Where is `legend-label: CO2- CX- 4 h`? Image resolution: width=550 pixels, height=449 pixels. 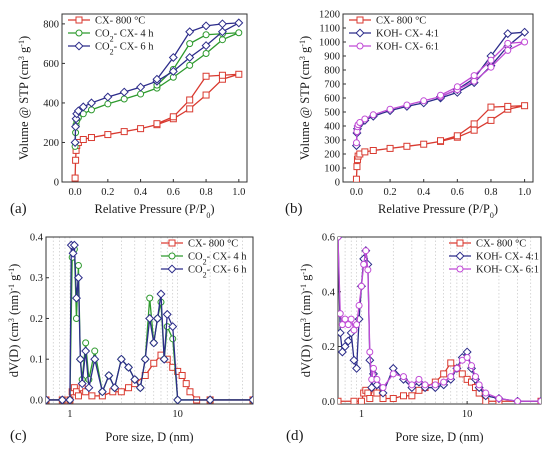
legend-label: CO2- CX- 4 h is located at coordinates (124, 36).